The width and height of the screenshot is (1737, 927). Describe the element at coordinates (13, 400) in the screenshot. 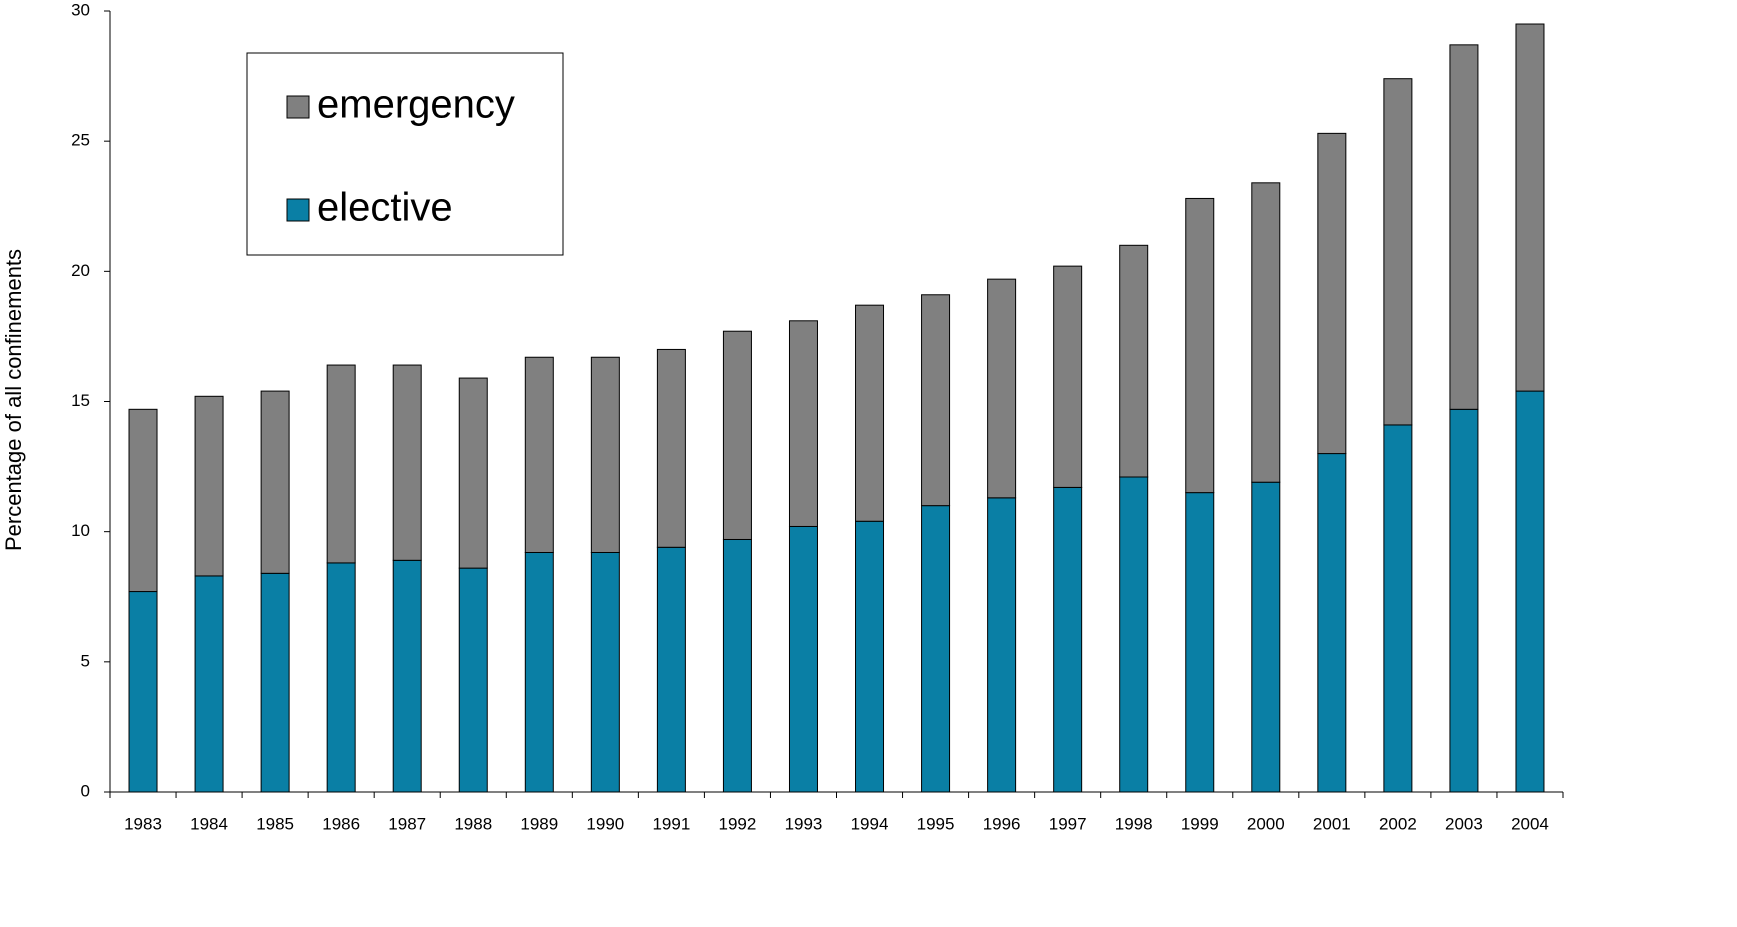

I see `y-axis-label: Percentage of all confinements` at that location.